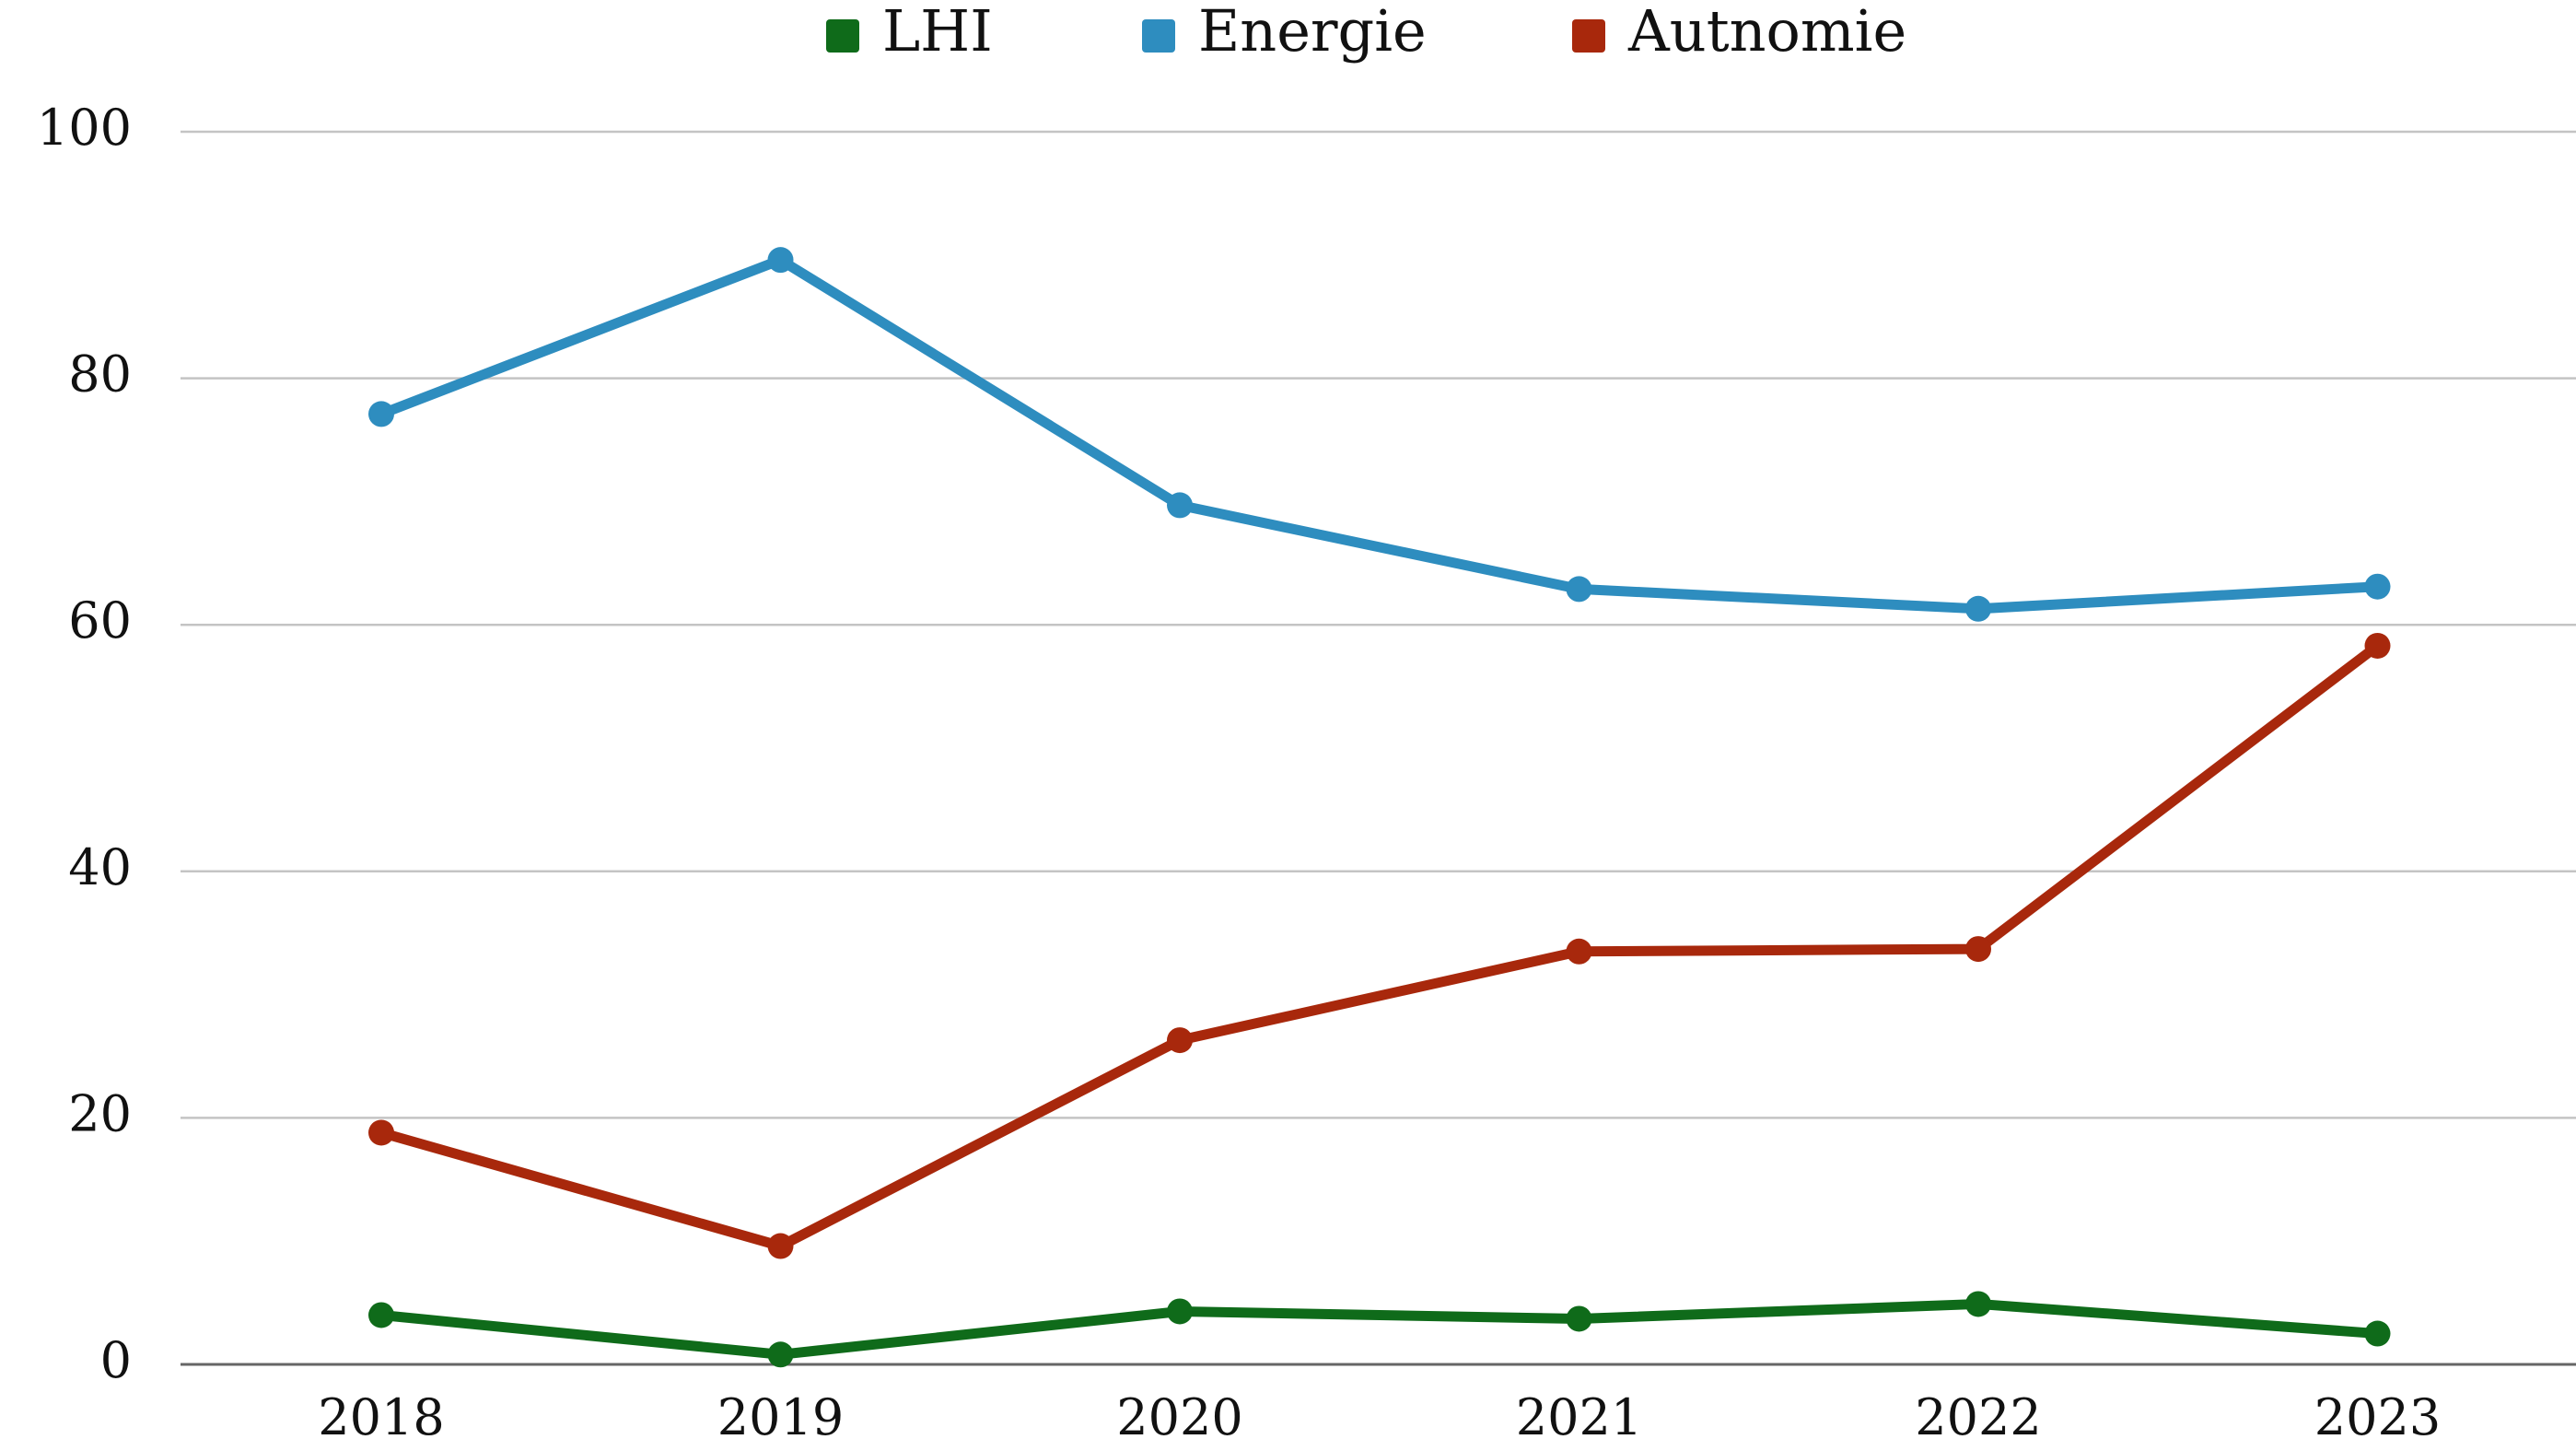  What do you see at coordinates (1978, 1417) in the screenshot?
I see `x-tick-label: 2022` at bounding box center [1978, 1417].